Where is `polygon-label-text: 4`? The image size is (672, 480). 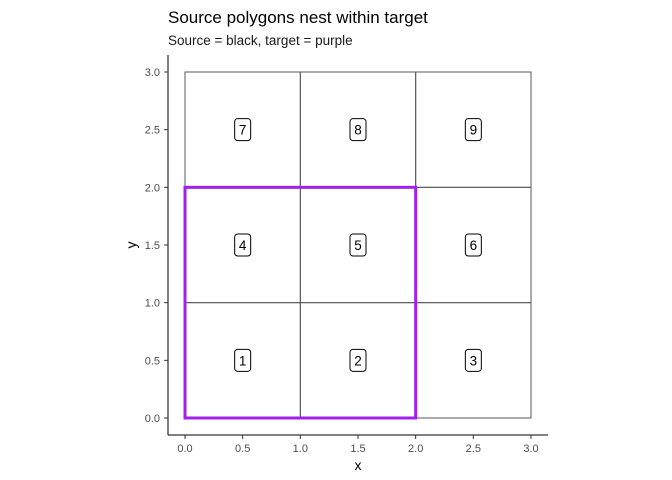
polygon-label-text: 4 is located at coordinates (243, 245).